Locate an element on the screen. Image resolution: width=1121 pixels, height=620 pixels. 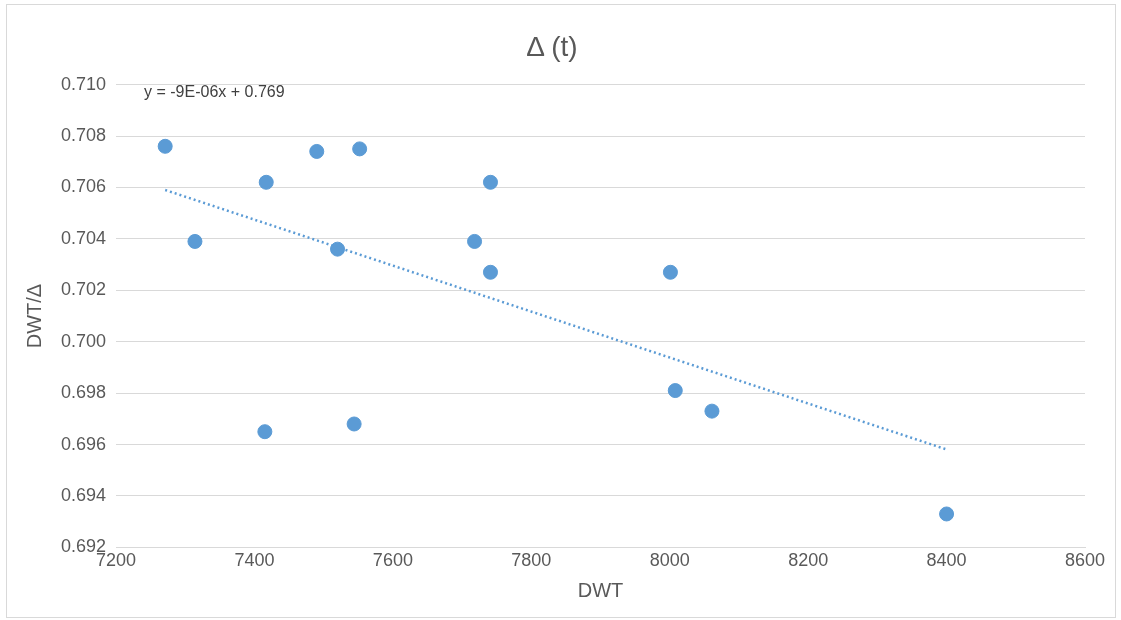
y-tick-label: 0.704 is located at coordinates (84, 237).